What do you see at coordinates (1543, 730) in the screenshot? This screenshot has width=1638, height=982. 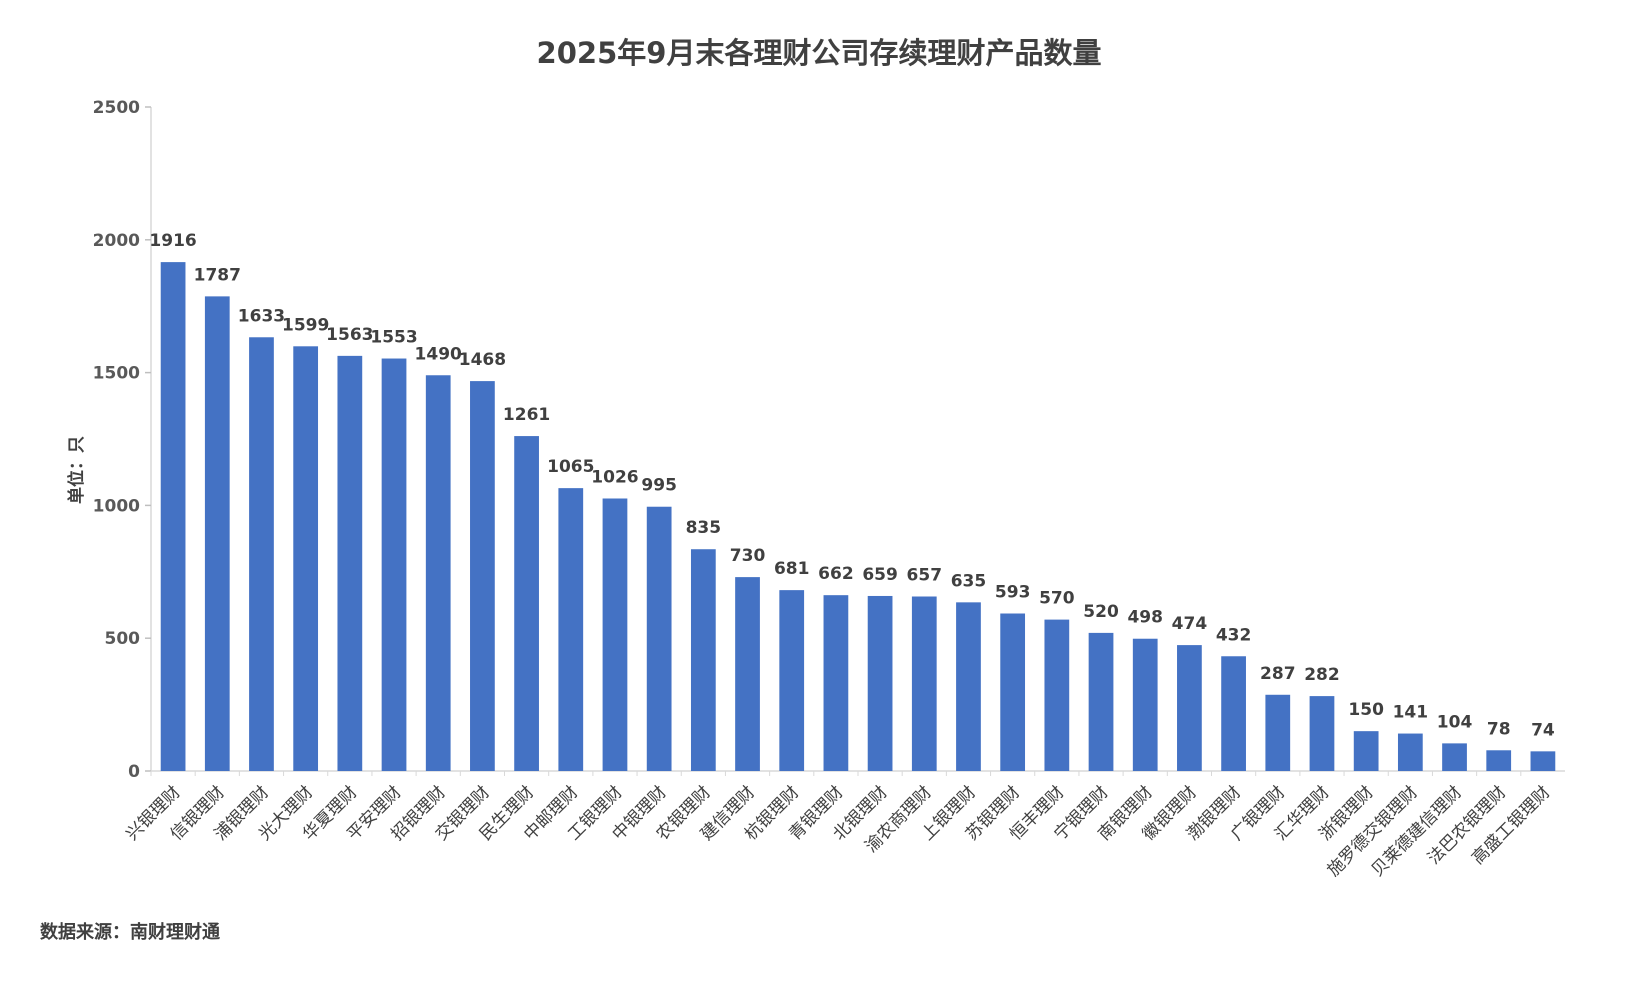 I see `data-label: 74` at bounding box center [1543, 730].